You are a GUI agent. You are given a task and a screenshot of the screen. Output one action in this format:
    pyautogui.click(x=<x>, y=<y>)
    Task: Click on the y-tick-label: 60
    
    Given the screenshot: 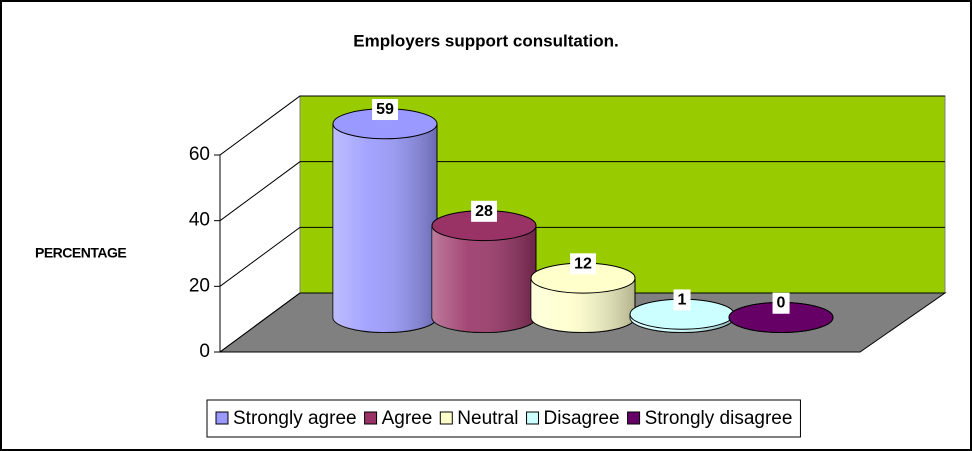 What is the action you would take?
    pyautogui.click(x=199, y=154)
    